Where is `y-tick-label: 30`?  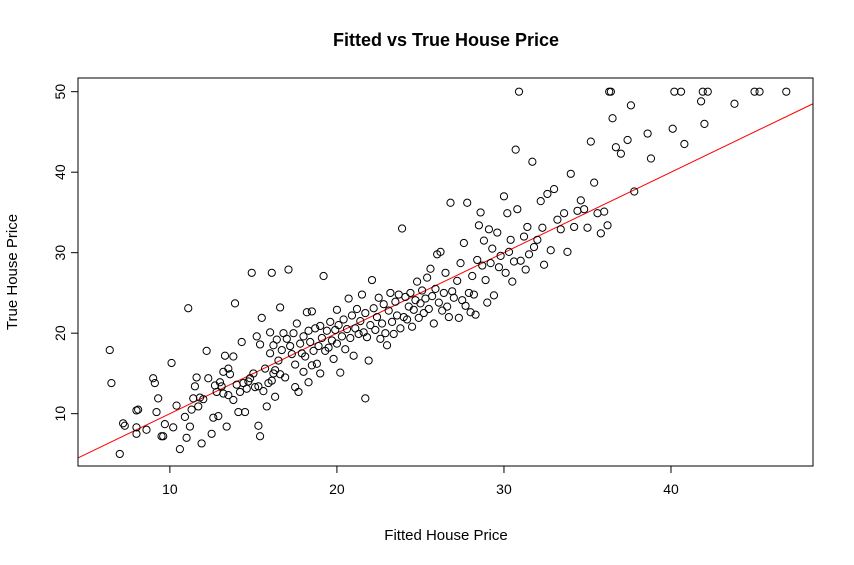 y-tick-label: 30 is located at coordinates (60, 253).